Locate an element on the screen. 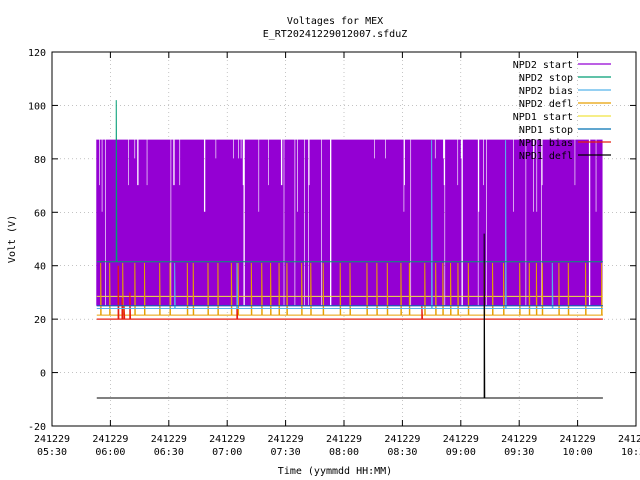  y-tick-label: 100 is located at coordinates (37, 106).